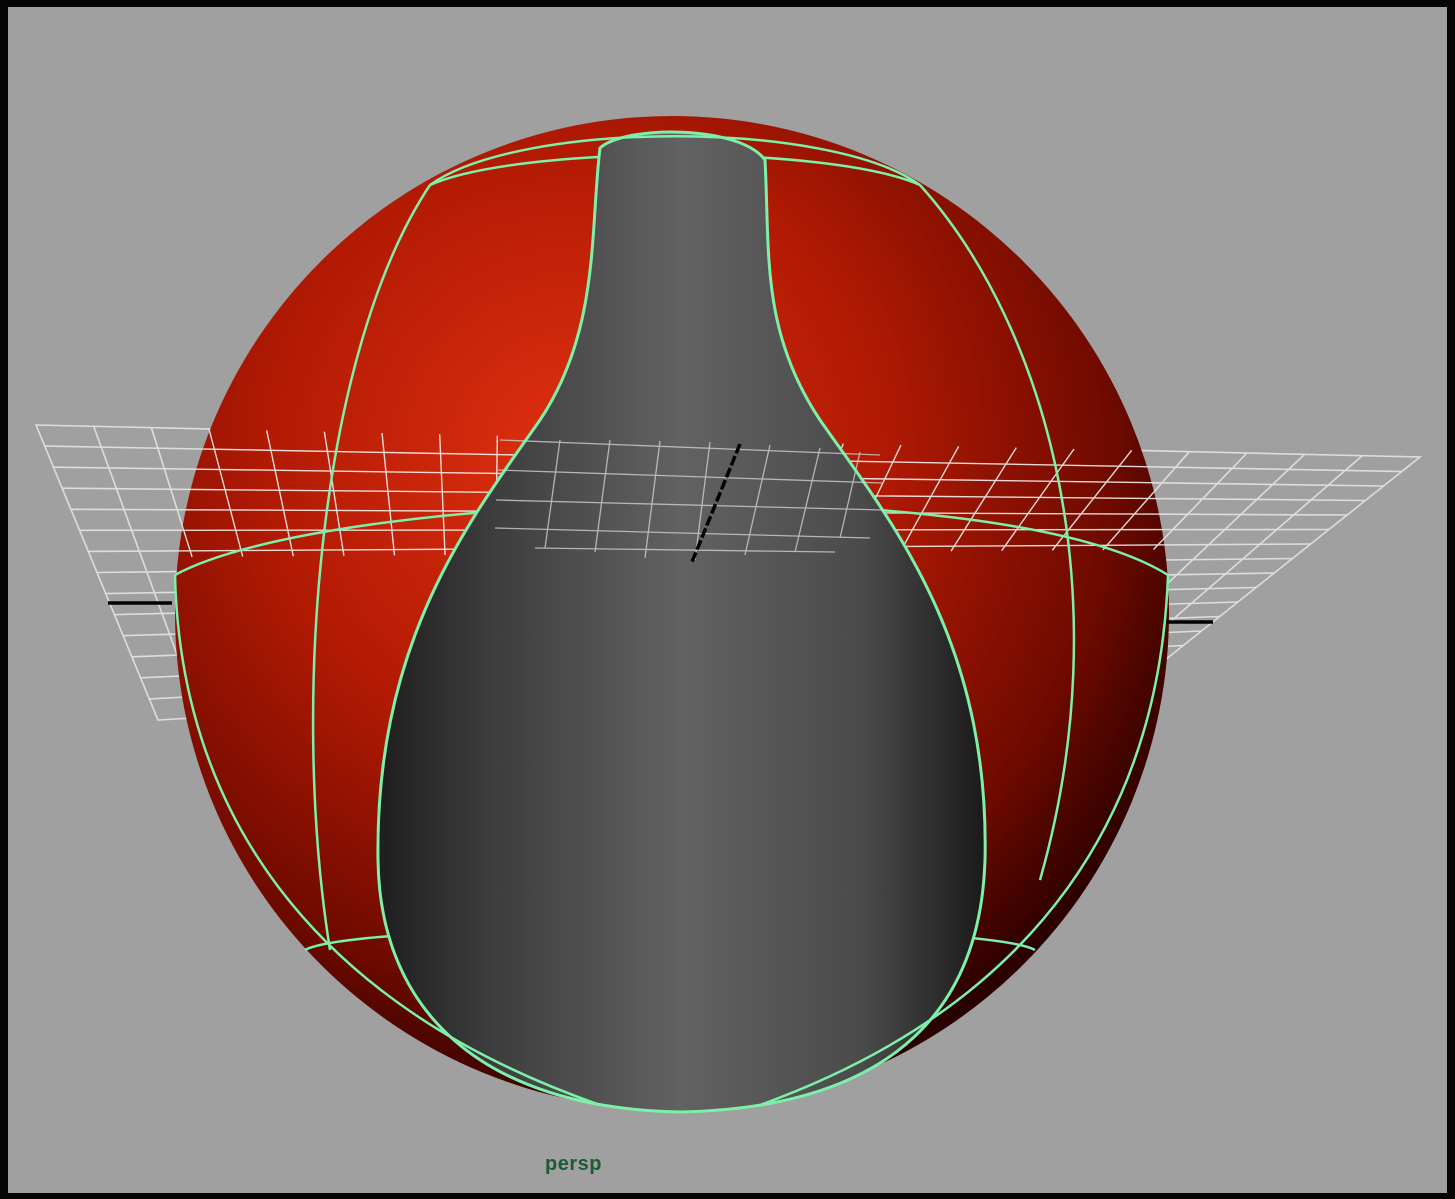  What do you see at coordinates (573, 1164) in the screenshot?
I see `camera-label: persp` at bounding box center [573, 1164].